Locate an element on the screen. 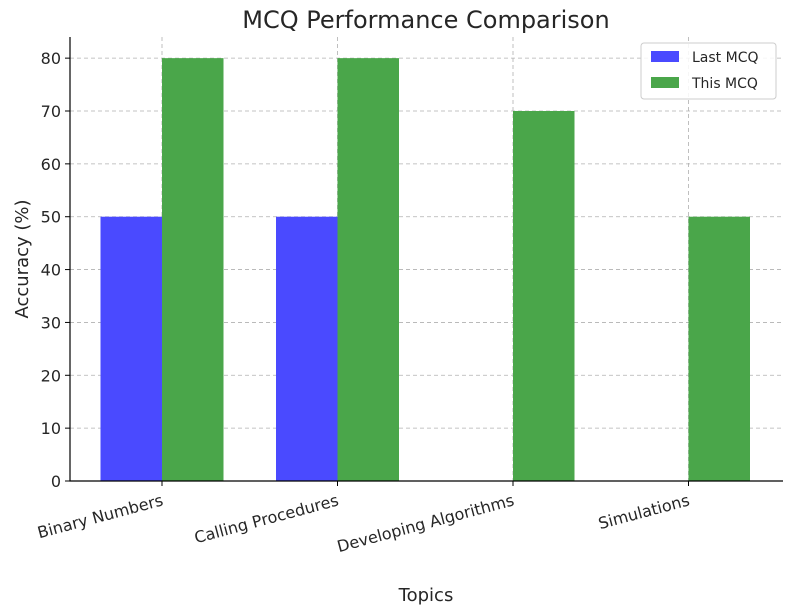  chart-title: MCQ Performance Comparison is located at coordinates (425, 20).